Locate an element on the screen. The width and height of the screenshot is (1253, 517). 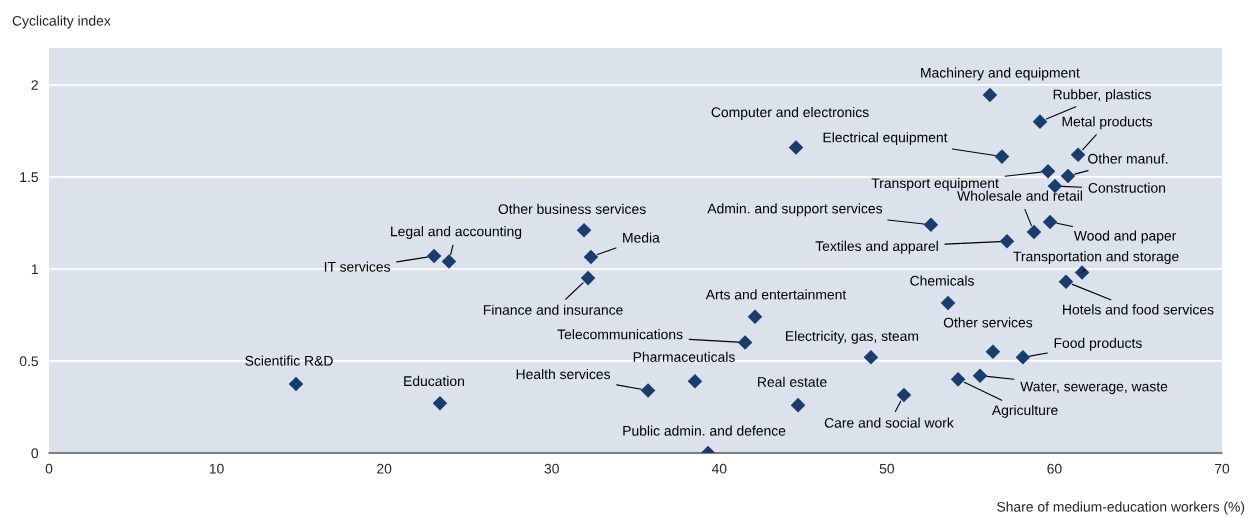
x-tick-label: 10 is located at coordinates (216, 468).